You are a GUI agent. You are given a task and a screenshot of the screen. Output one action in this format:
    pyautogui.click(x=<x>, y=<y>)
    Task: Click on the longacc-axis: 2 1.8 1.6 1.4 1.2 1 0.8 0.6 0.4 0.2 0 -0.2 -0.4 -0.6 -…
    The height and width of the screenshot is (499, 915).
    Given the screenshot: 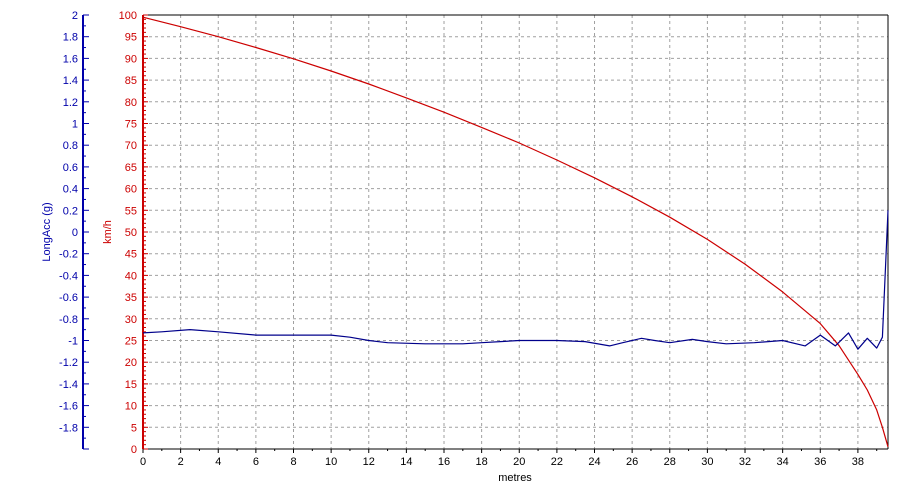 What is the action you would take?
    pyautogui.click(x=74, y=230)
    